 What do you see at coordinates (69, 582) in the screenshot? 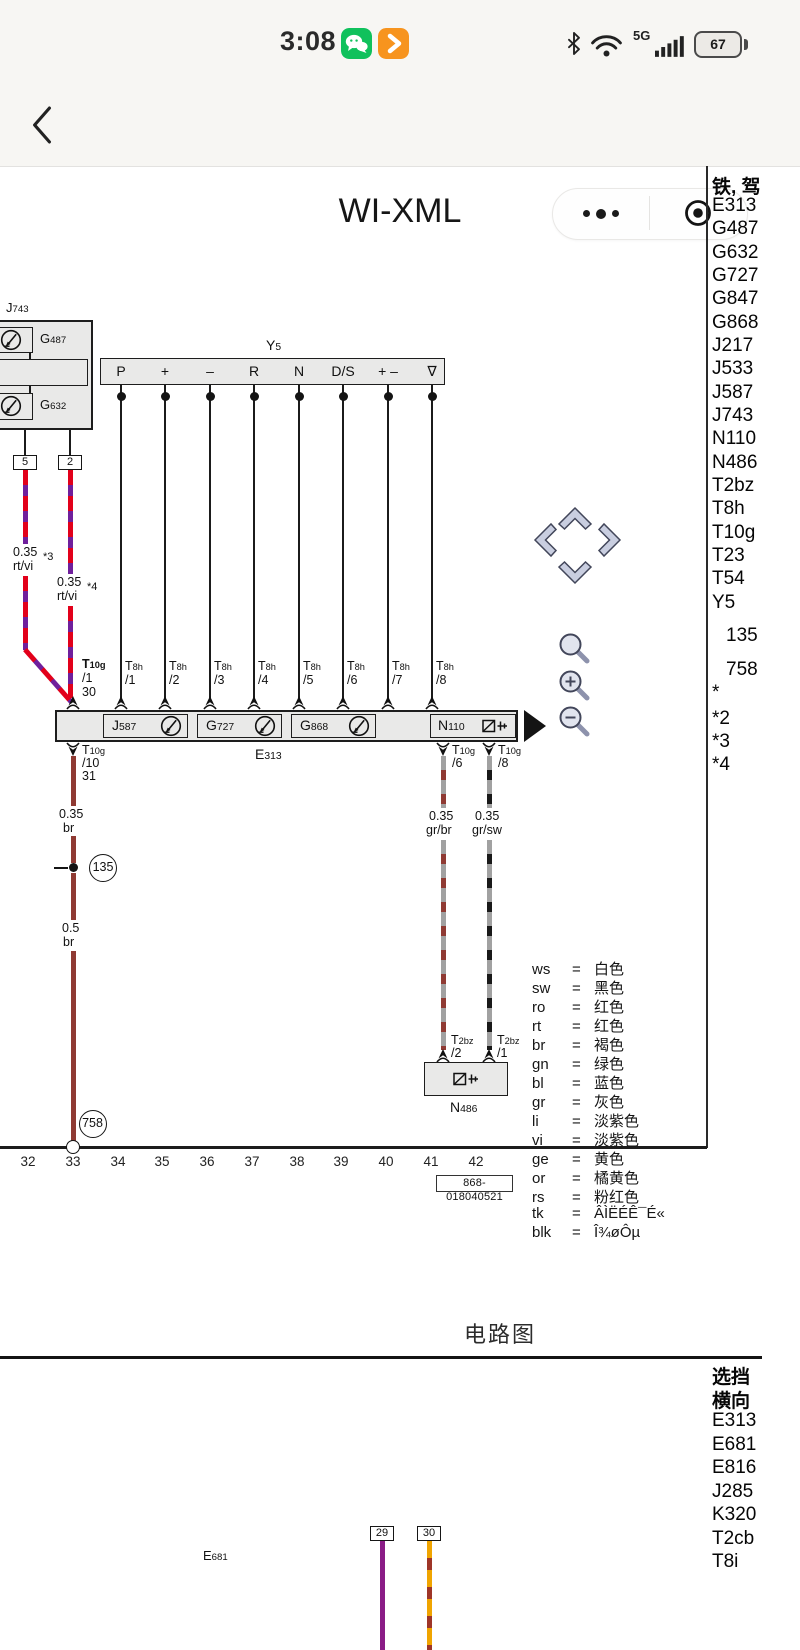
I see `wire-size-label: 0.35` at bounding box center [69, 582].